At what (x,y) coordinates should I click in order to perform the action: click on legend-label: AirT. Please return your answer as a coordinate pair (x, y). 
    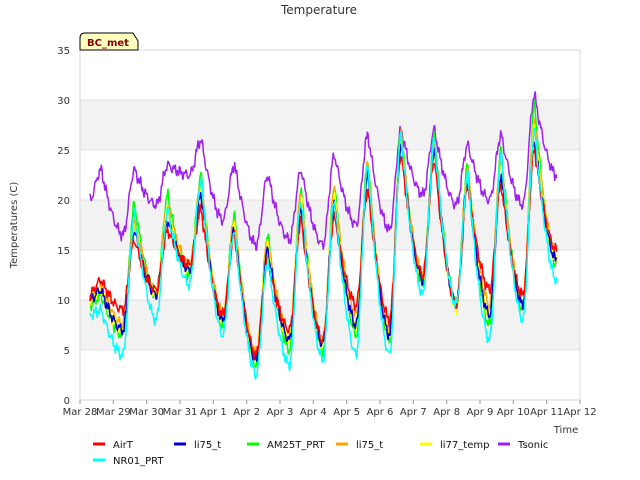
    Looking at the image, I should click on (123, 445).